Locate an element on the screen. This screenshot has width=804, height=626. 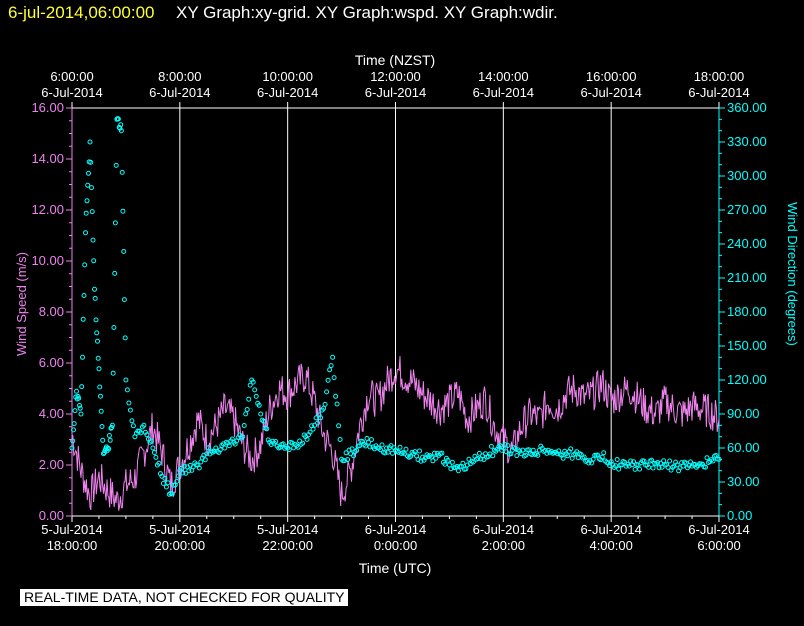
top-axis-label: Time (NZST) is located at coordinates (395, 60).